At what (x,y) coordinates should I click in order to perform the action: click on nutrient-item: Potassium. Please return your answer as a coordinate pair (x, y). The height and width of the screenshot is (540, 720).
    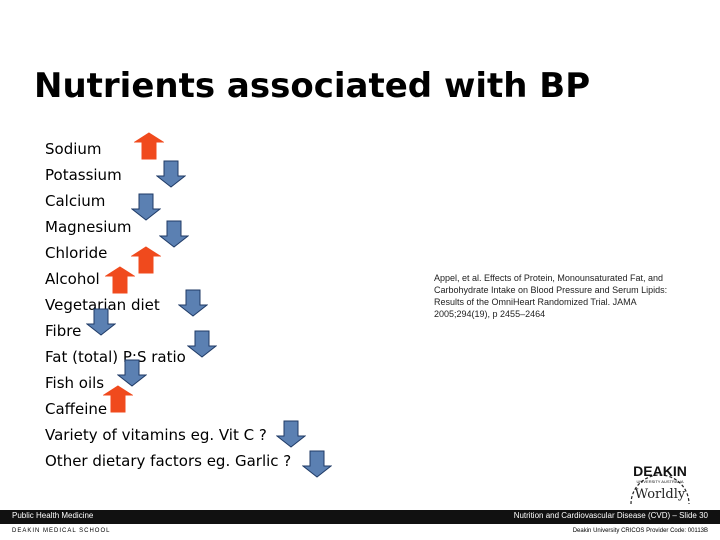
    Looking at the image, I should click on (83, 175).